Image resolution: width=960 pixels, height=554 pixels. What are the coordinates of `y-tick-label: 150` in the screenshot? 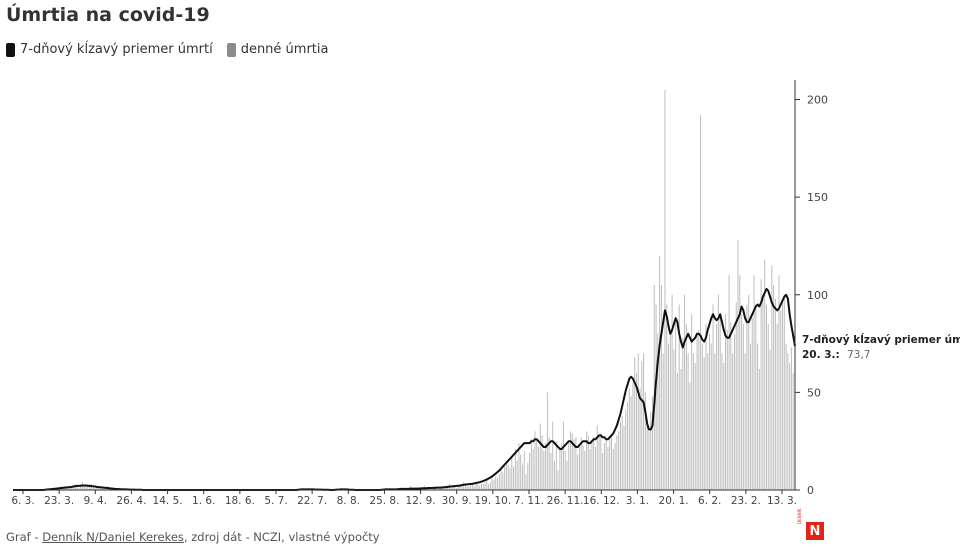 It's located at (817, 197).